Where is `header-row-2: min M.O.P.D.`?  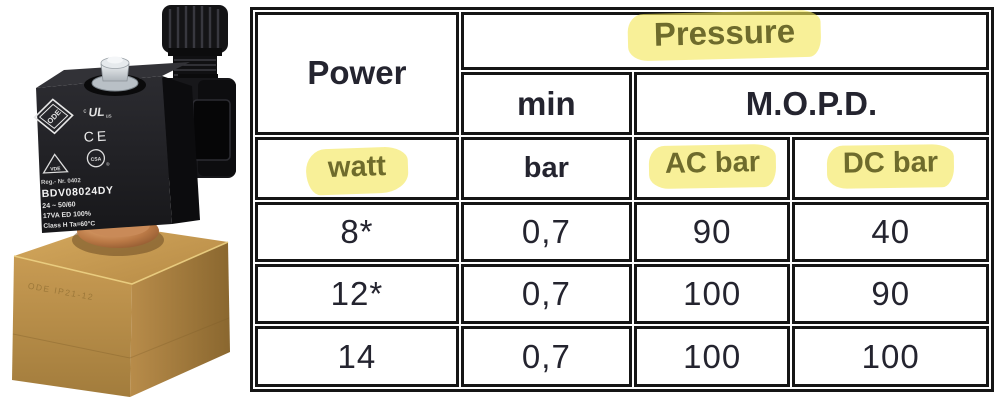 header-row-2: min M.O.P.D. is located at coordinates (622, 103).